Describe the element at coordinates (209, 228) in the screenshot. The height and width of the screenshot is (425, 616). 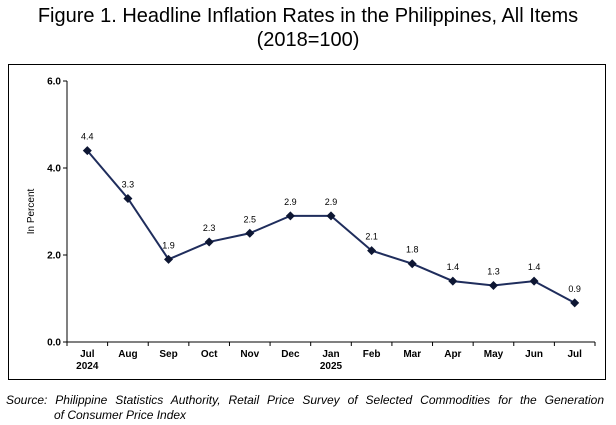
I see `data-label: 2.3` at that location.